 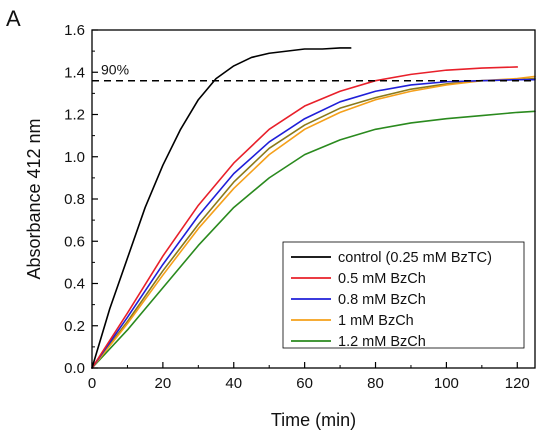 I want to click on legend-label: control (0.25 mM BzTC), so click(x=415, y=258).